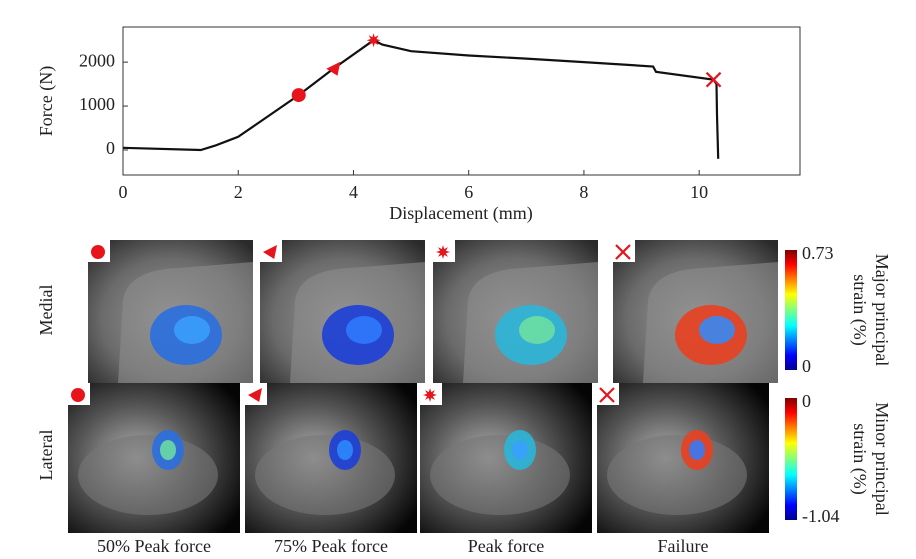 The image size is (916, 559). I want to click on colorbar-min: -1.04, so click(821, 516).